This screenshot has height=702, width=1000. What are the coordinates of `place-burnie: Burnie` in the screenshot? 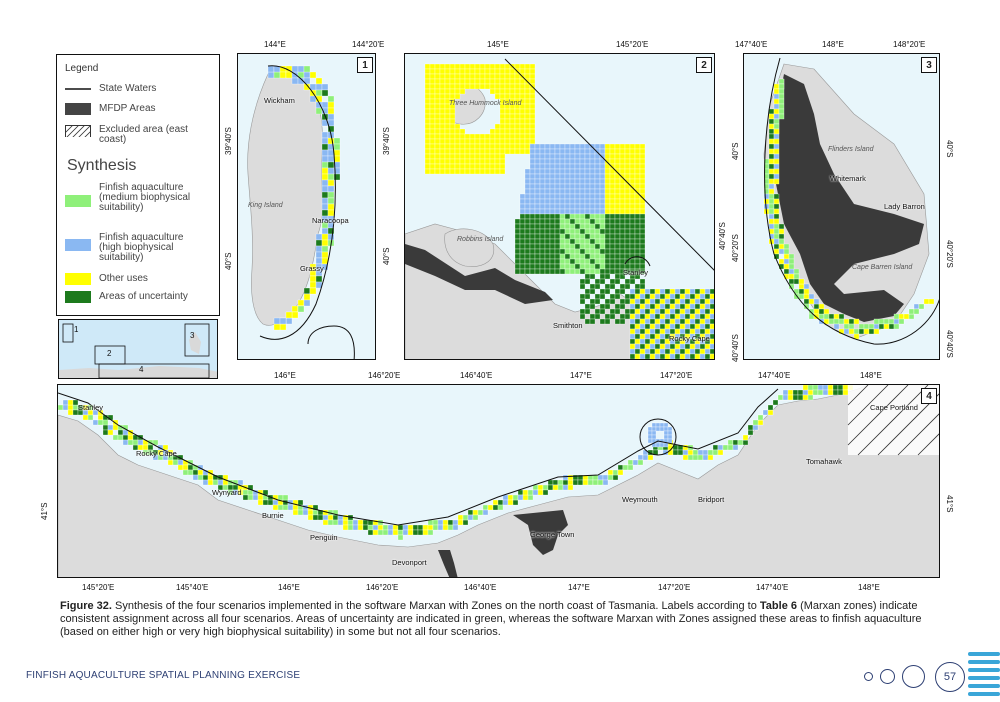 It's located at (273, 515).